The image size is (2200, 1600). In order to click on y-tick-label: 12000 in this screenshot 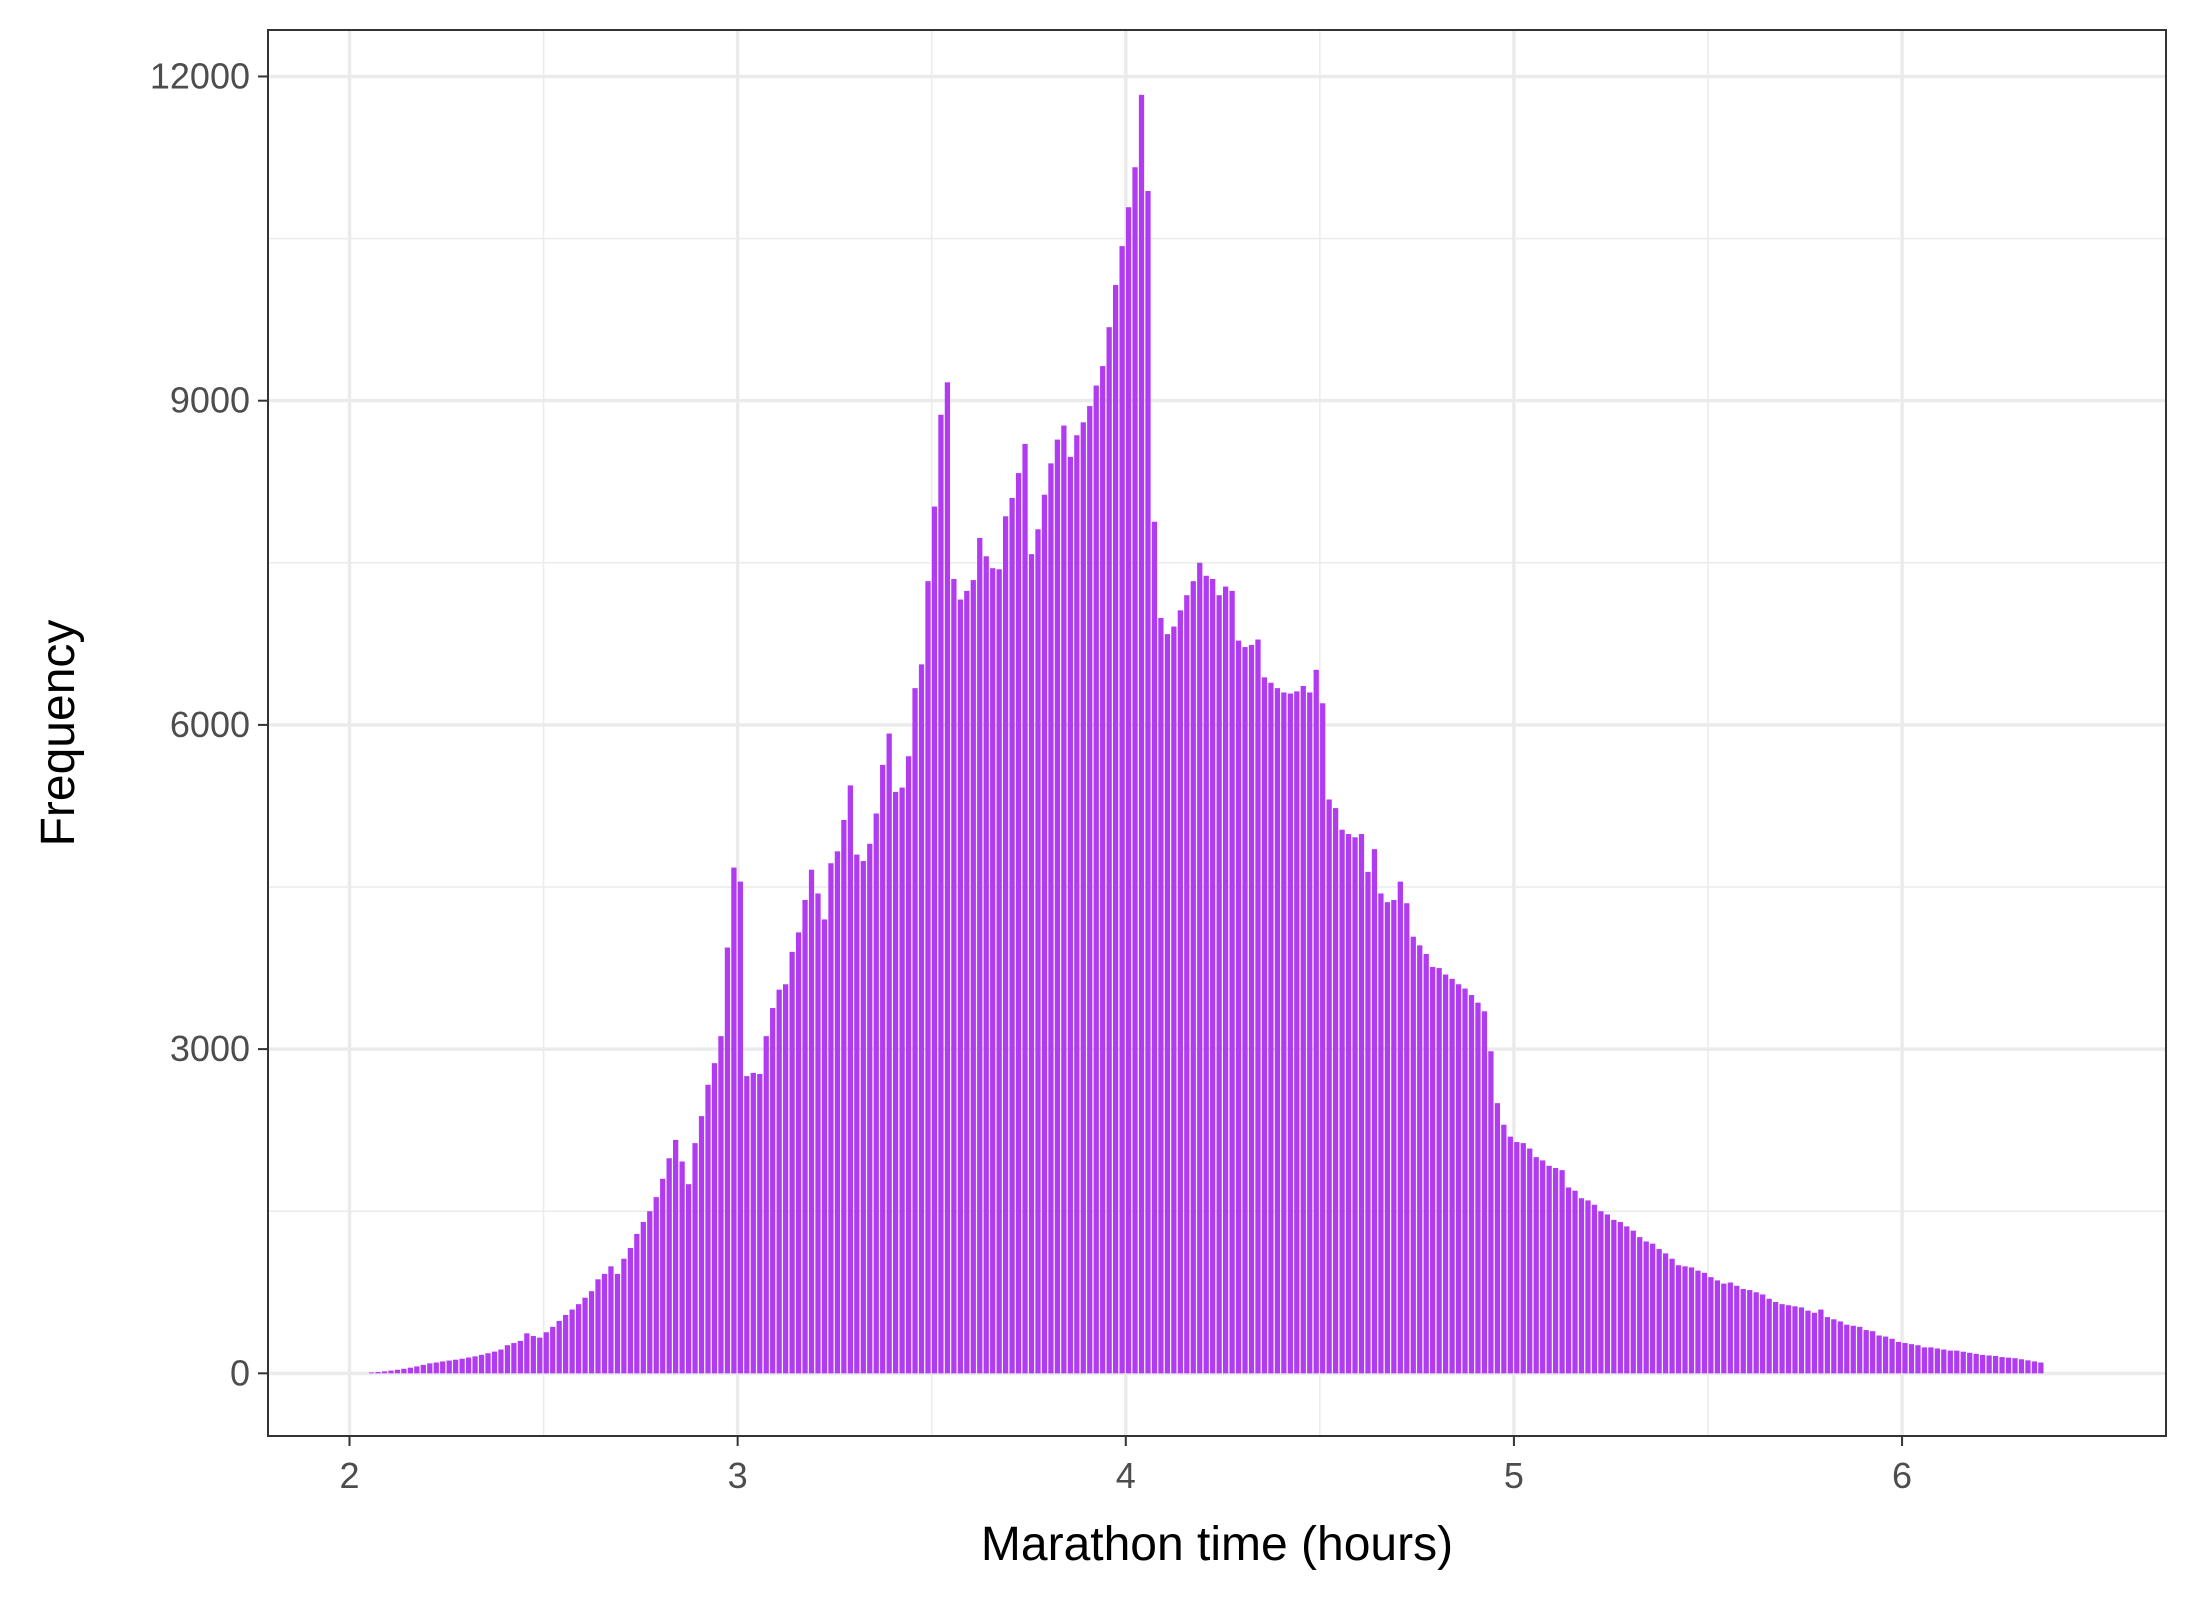, I will do `click(200, 75)`.